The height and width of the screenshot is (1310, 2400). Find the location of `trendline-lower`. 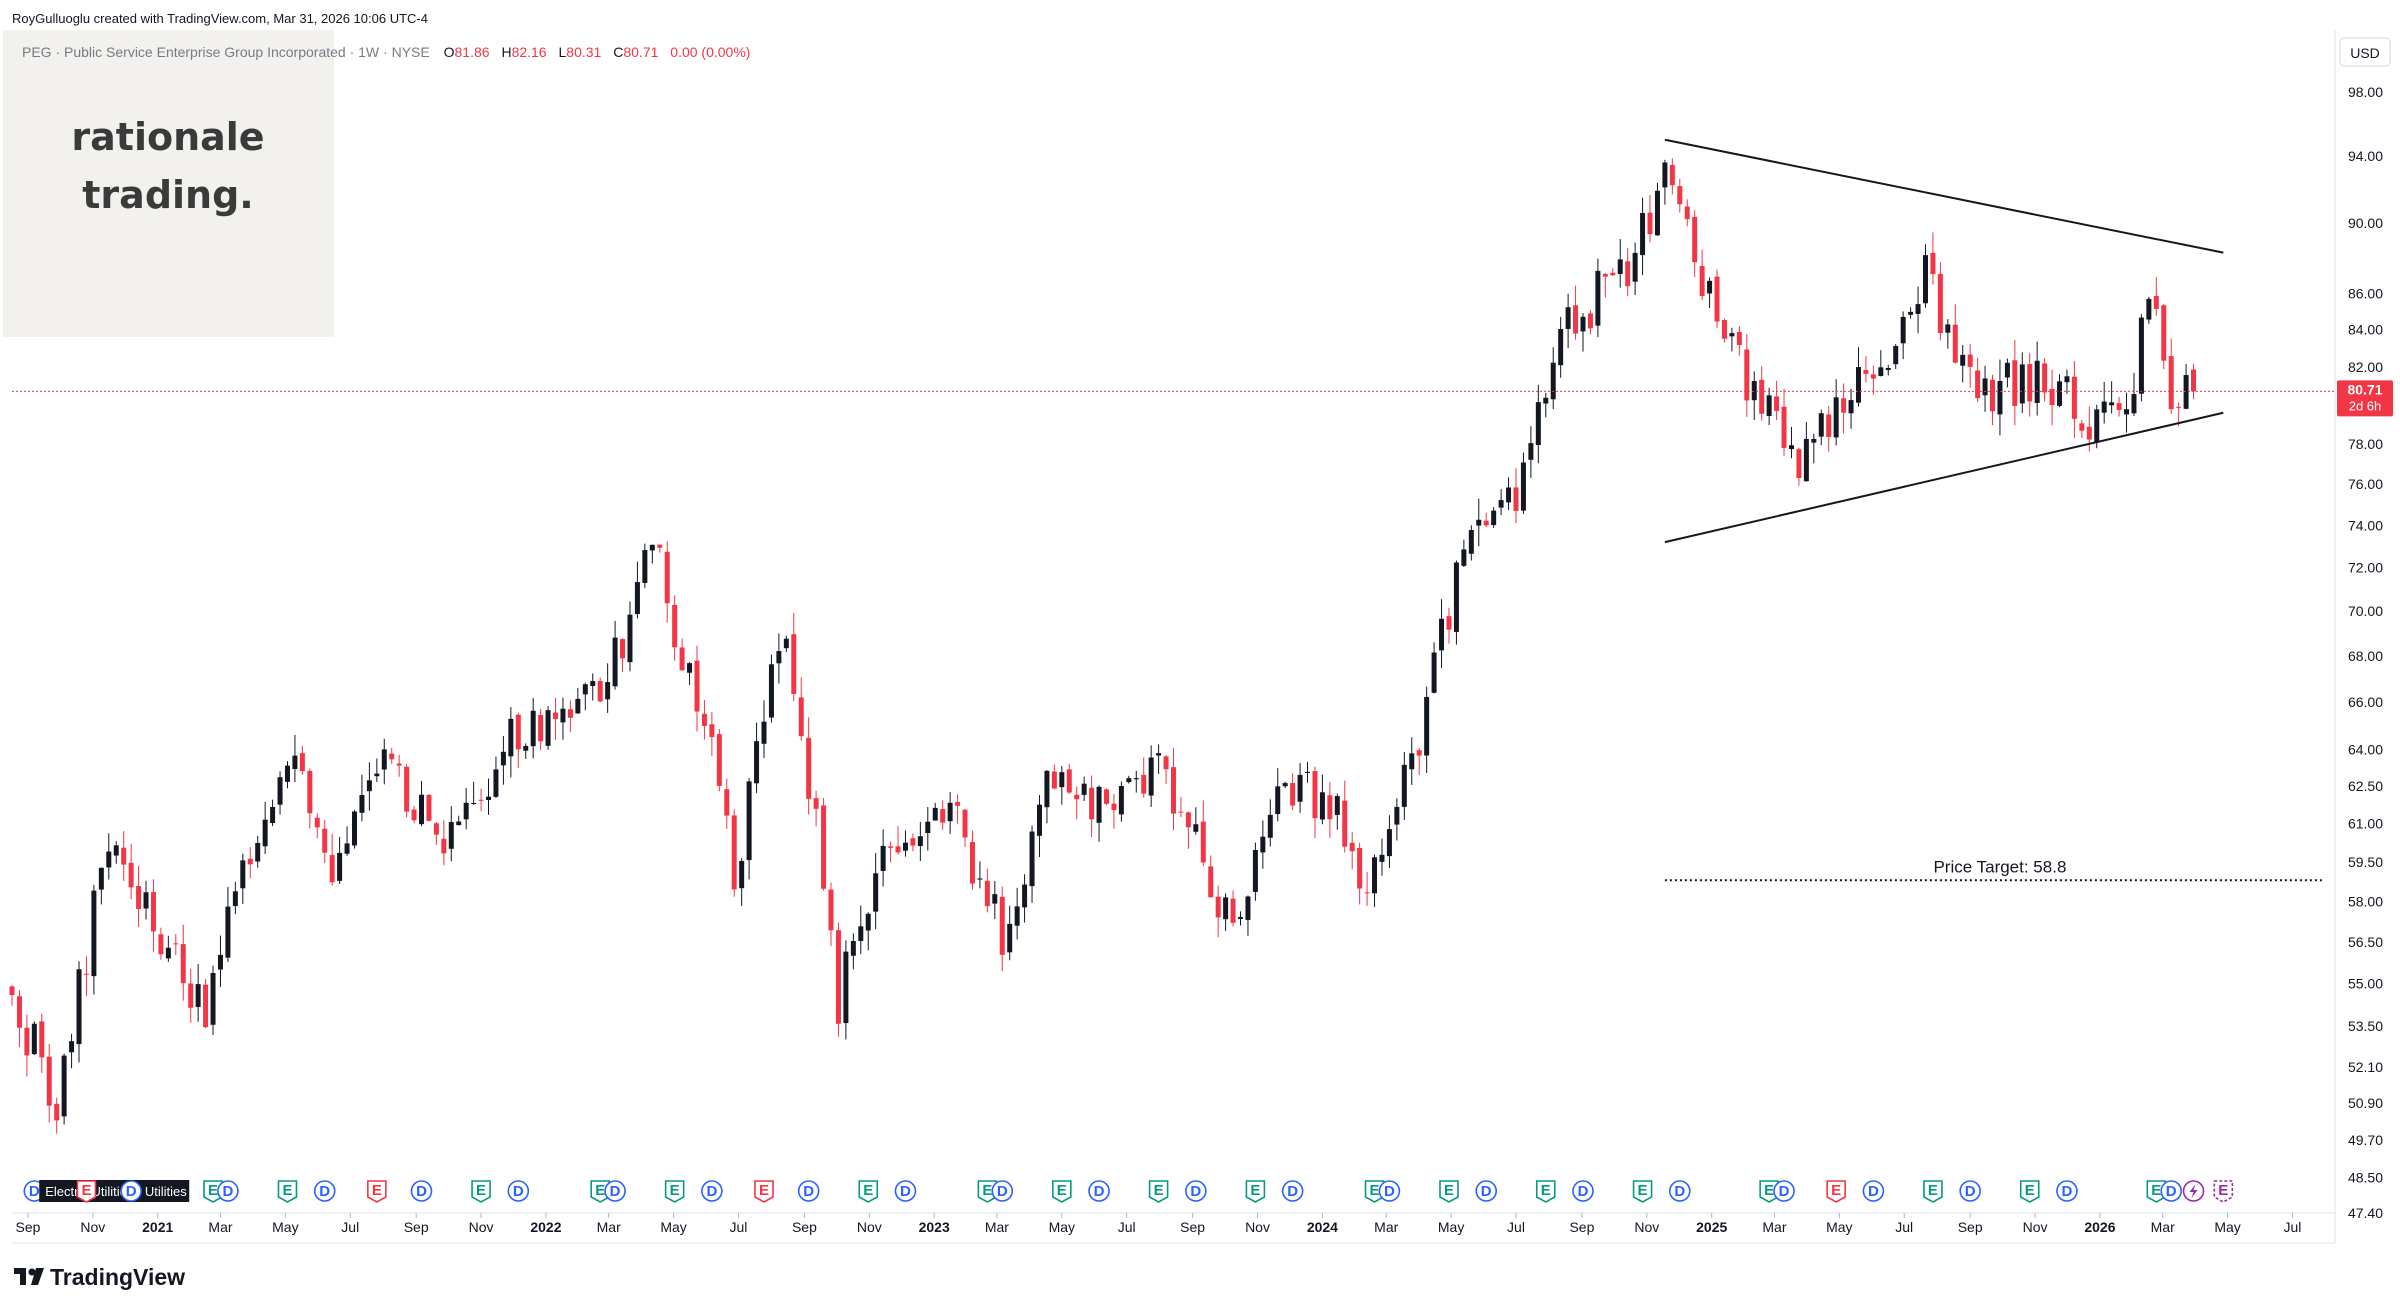

trendline-lower is located at coordinates (1944, 477).